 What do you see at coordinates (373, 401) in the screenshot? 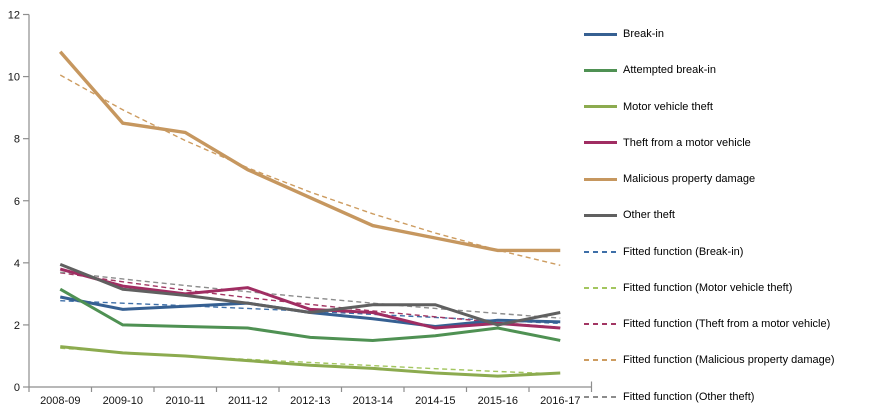
I see `x-tick-label: 2013-14` at bounding box center [373, 401].